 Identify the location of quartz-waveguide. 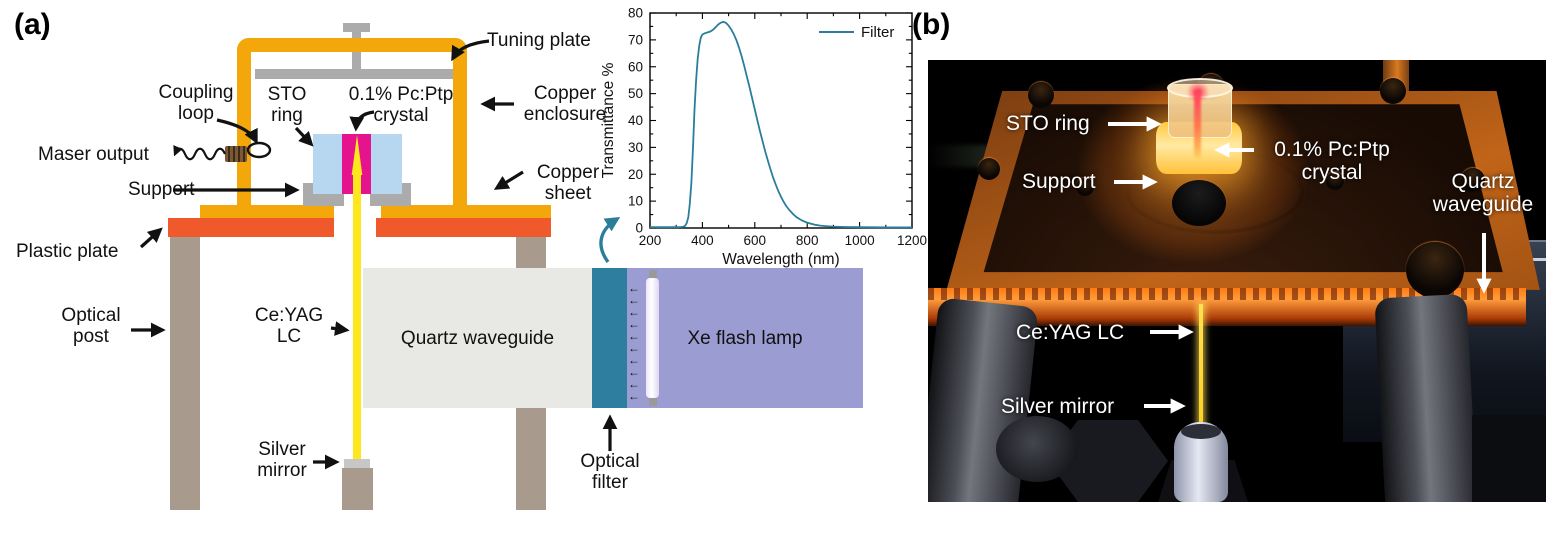
(477, 338).